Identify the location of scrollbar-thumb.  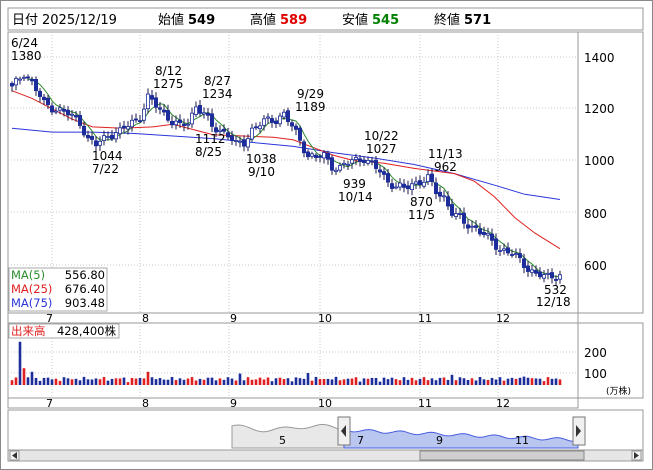
(502, 455).